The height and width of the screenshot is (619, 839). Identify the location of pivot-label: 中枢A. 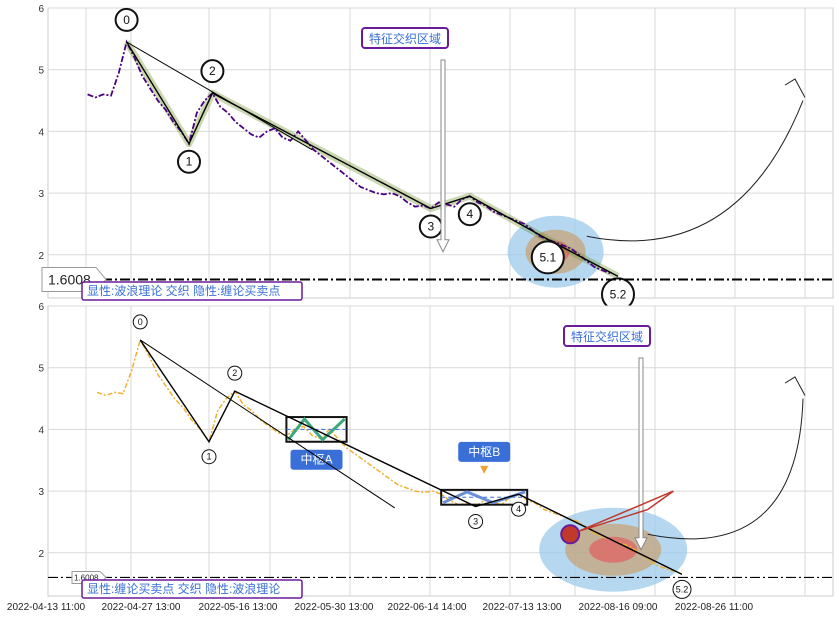
(316, 459).